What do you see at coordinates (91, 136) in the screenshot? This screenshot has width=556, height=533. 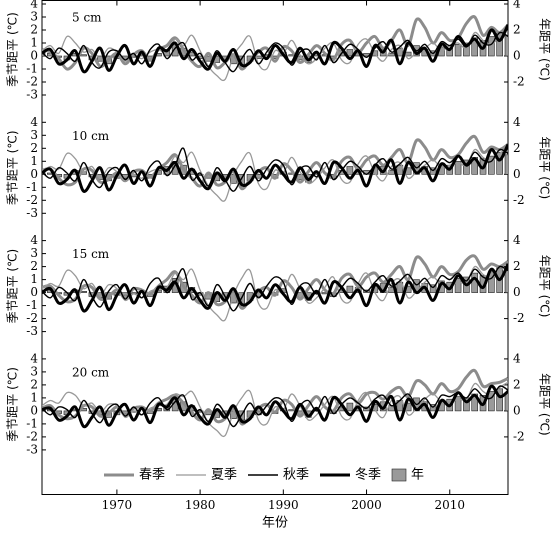 I see `panel-label: 10 cm` at bounding box center [91, 136].